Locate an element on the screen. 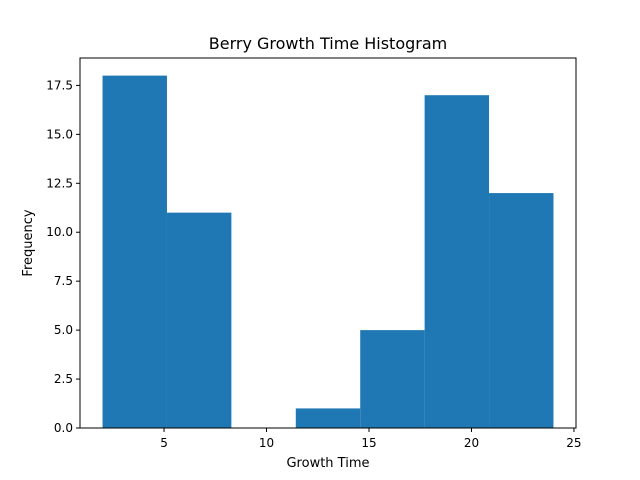 Image resolution: width=640 pixels, height=480 pixels. x-tick-label: 15 is located at coordinates (368, 443).